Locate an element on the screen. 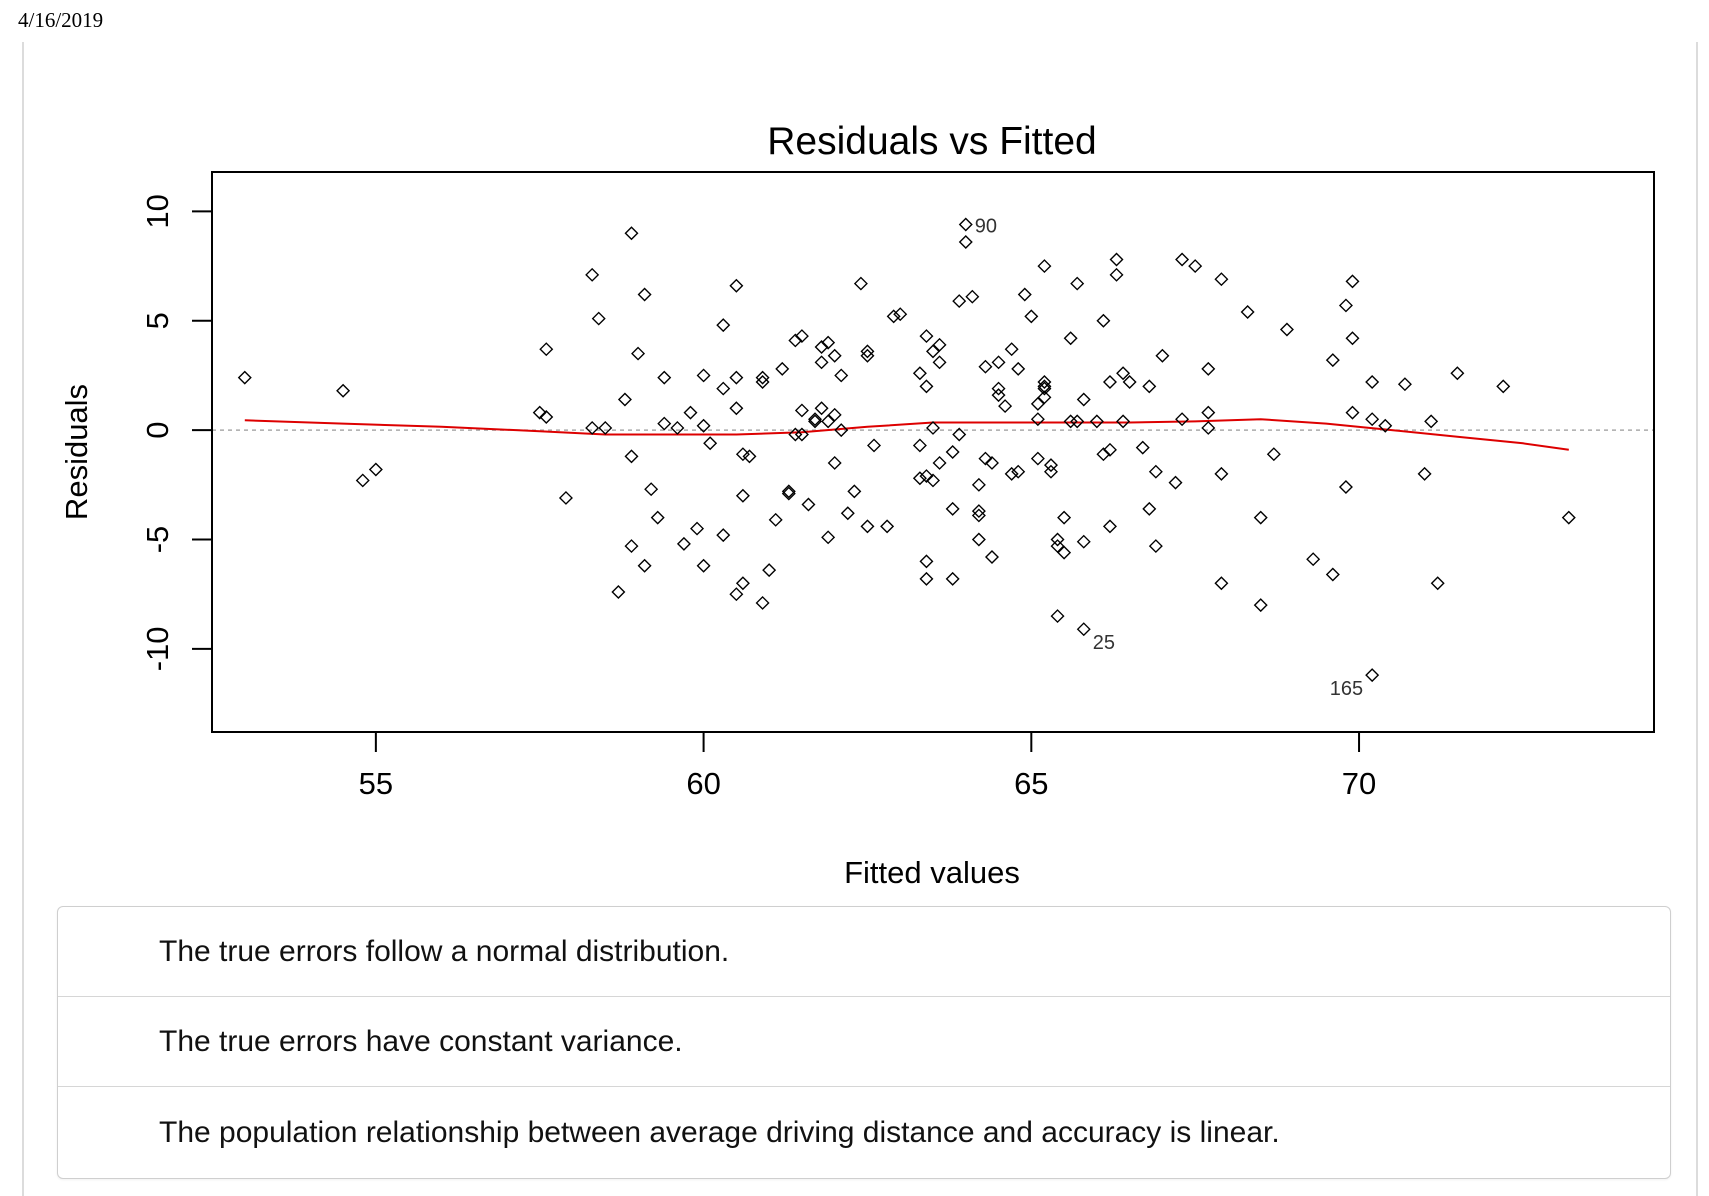  smooth-line-layer is located at coordinates (906, 434).